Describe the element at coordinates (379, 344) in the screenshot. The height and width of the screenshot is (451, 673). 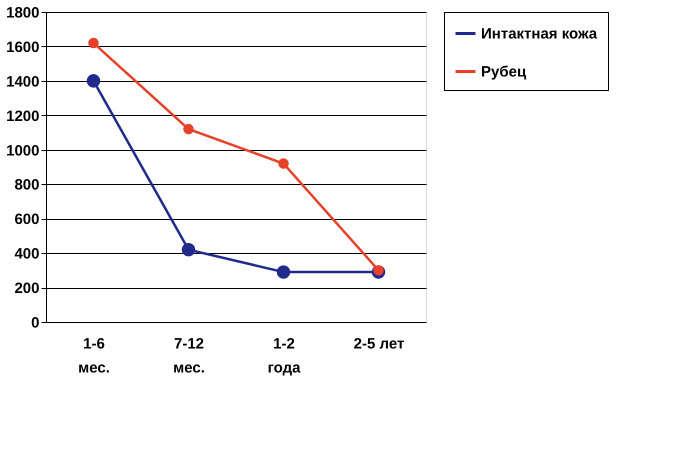
I see `x-tick-label: 2-5 лет` at that location.